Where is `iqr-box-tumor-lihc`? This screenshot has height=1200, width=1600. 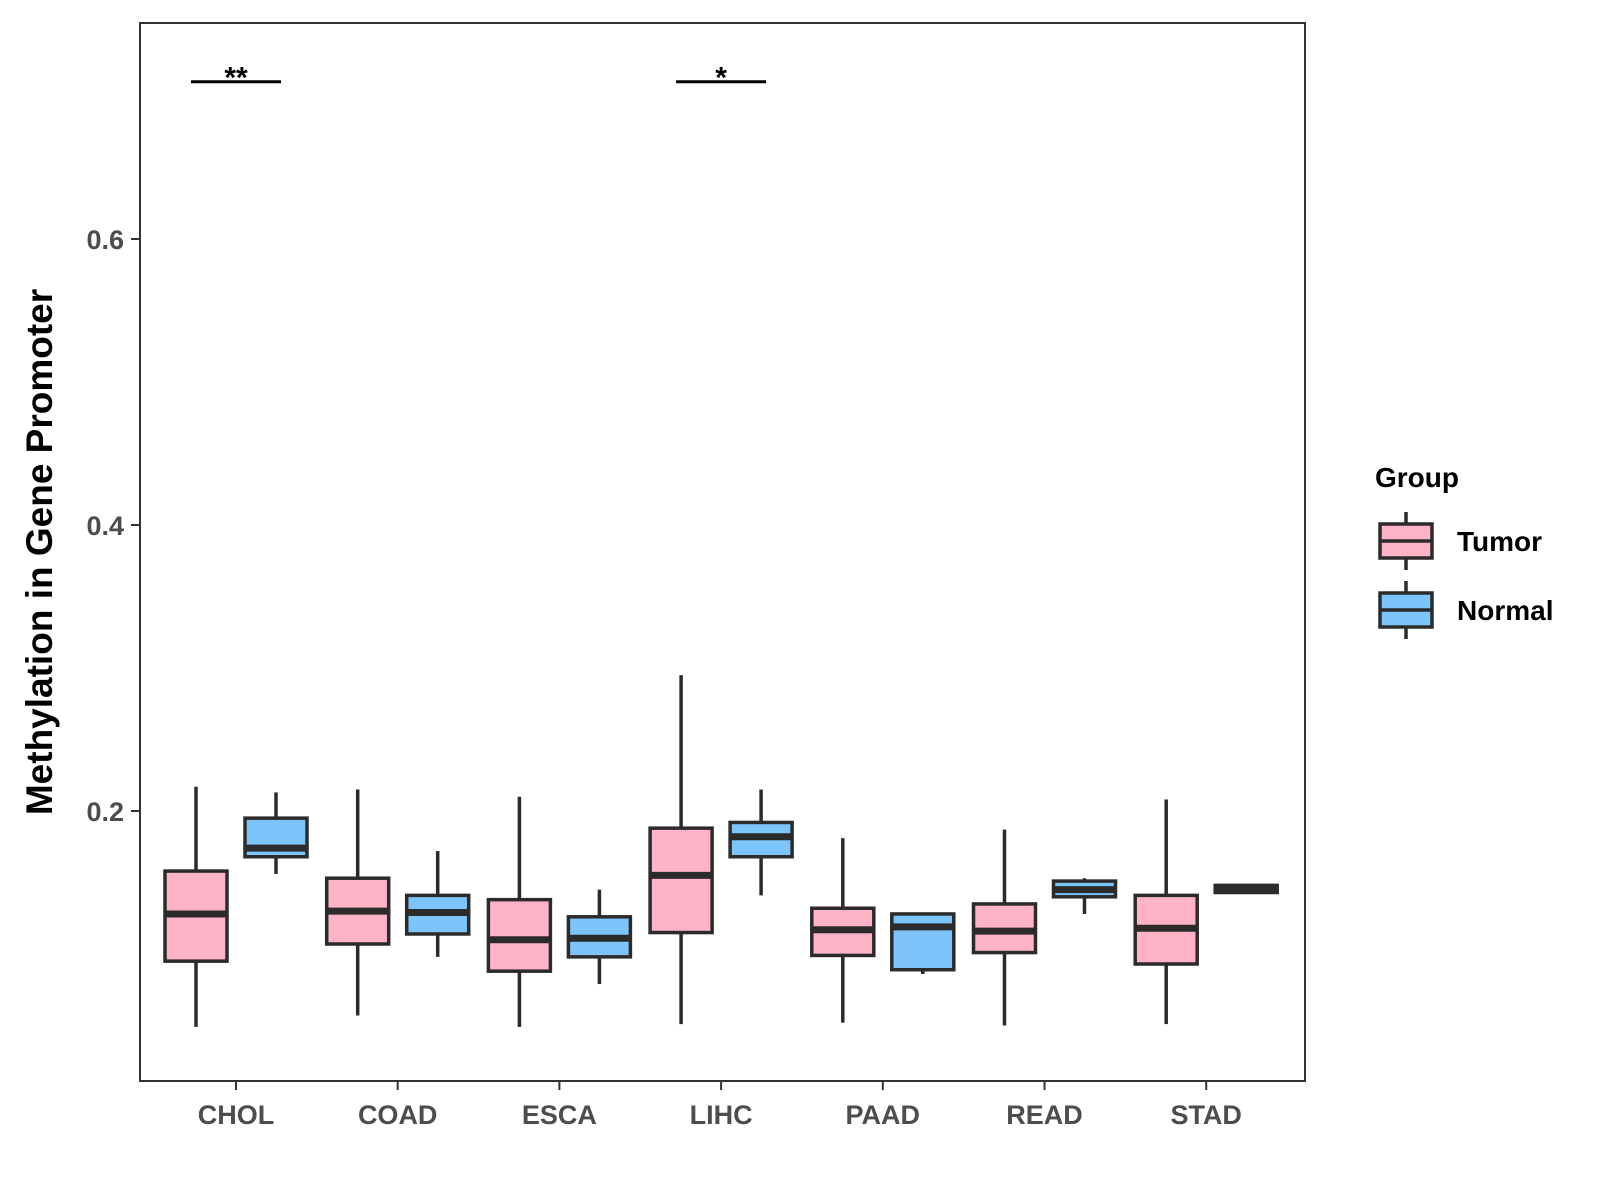
iqr-box-tumor-lihc is located at coordinates (681, 880).